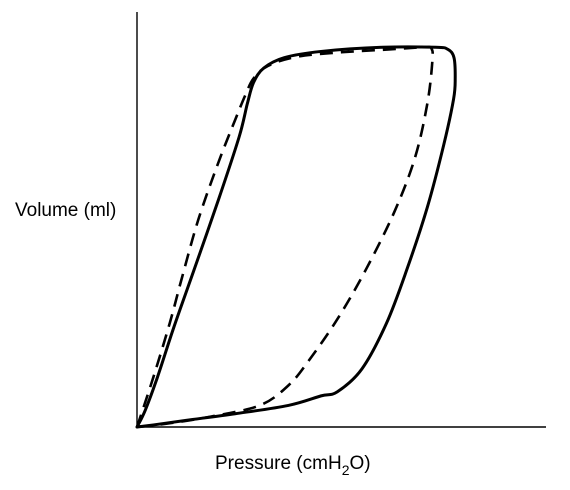  What do you see at coordinates (278, 463) in the screenshot?
I see `x-axis-label-main: Pressure (cmH` at bounding box center [278, 463].